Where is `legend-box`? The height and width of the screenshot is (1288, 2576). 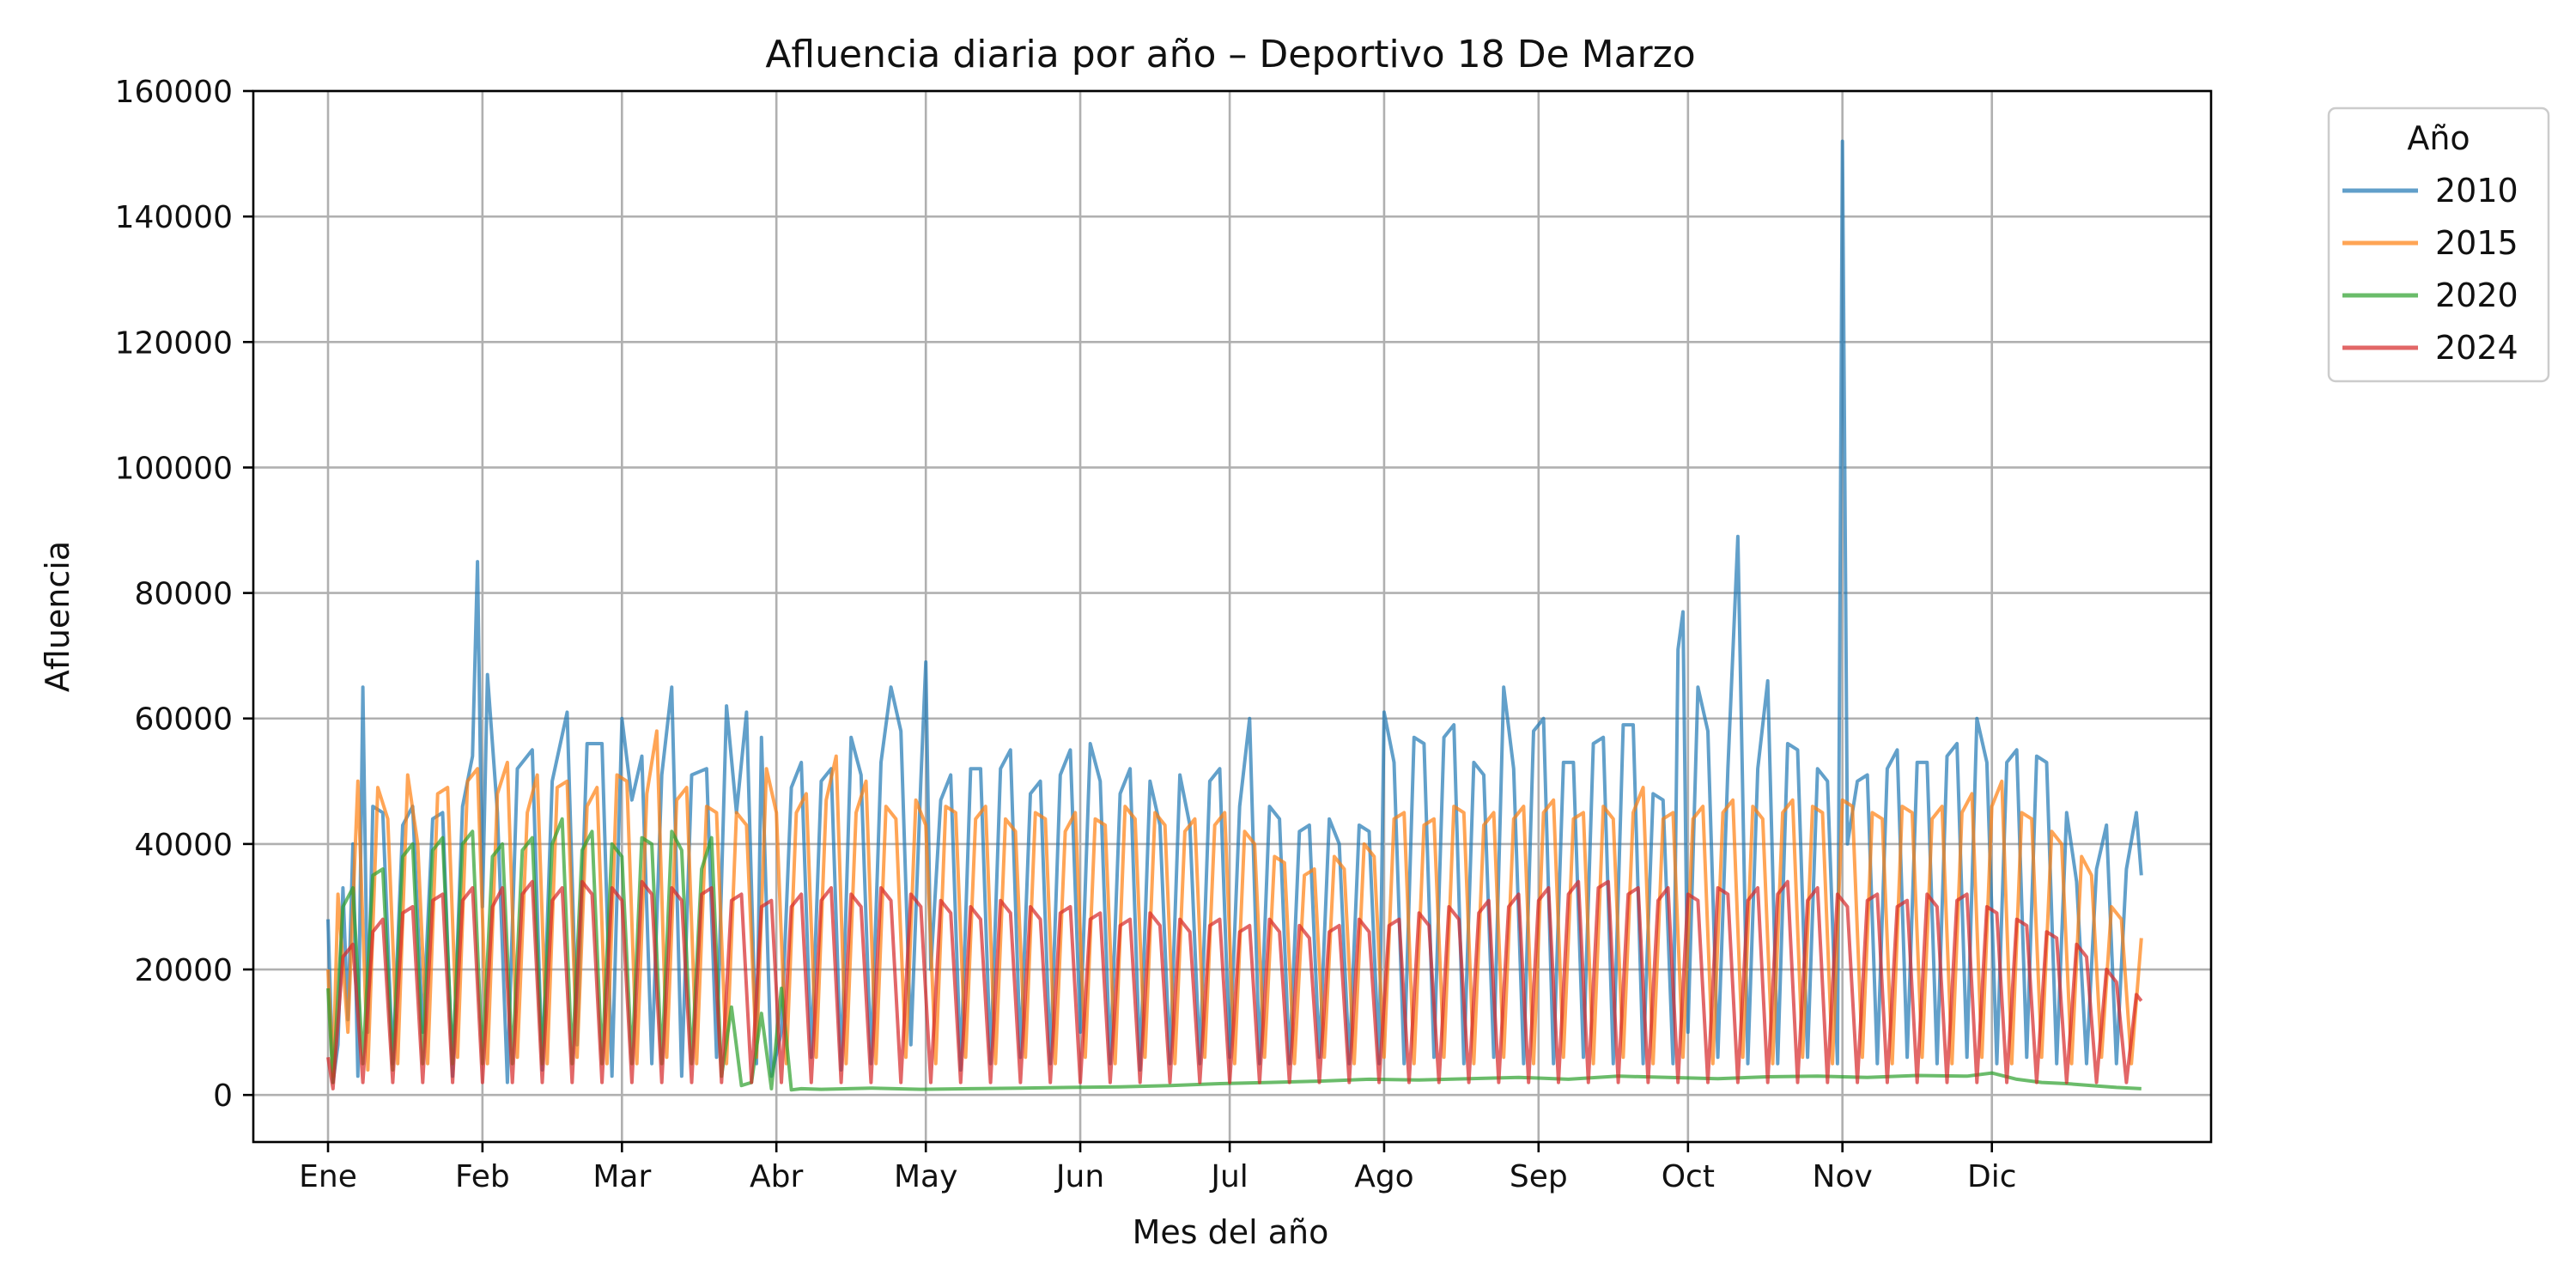
legend-box is located at coordinates (2438, 244).